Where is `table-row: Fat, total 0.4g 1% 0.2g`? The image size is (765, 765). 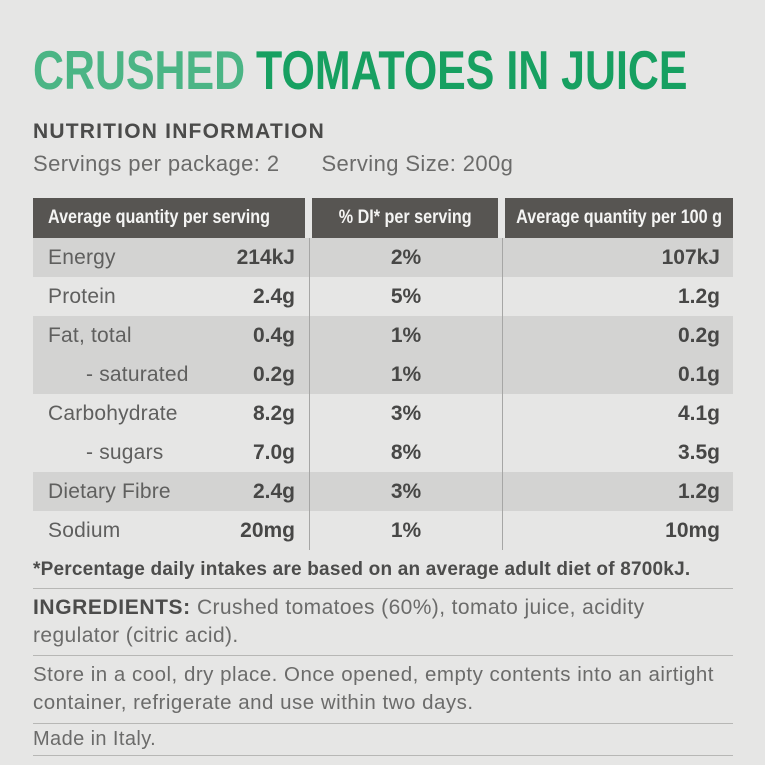
table-row: Fat, total 0.4g 1% 0.2g is located at coordinates (383, 335).